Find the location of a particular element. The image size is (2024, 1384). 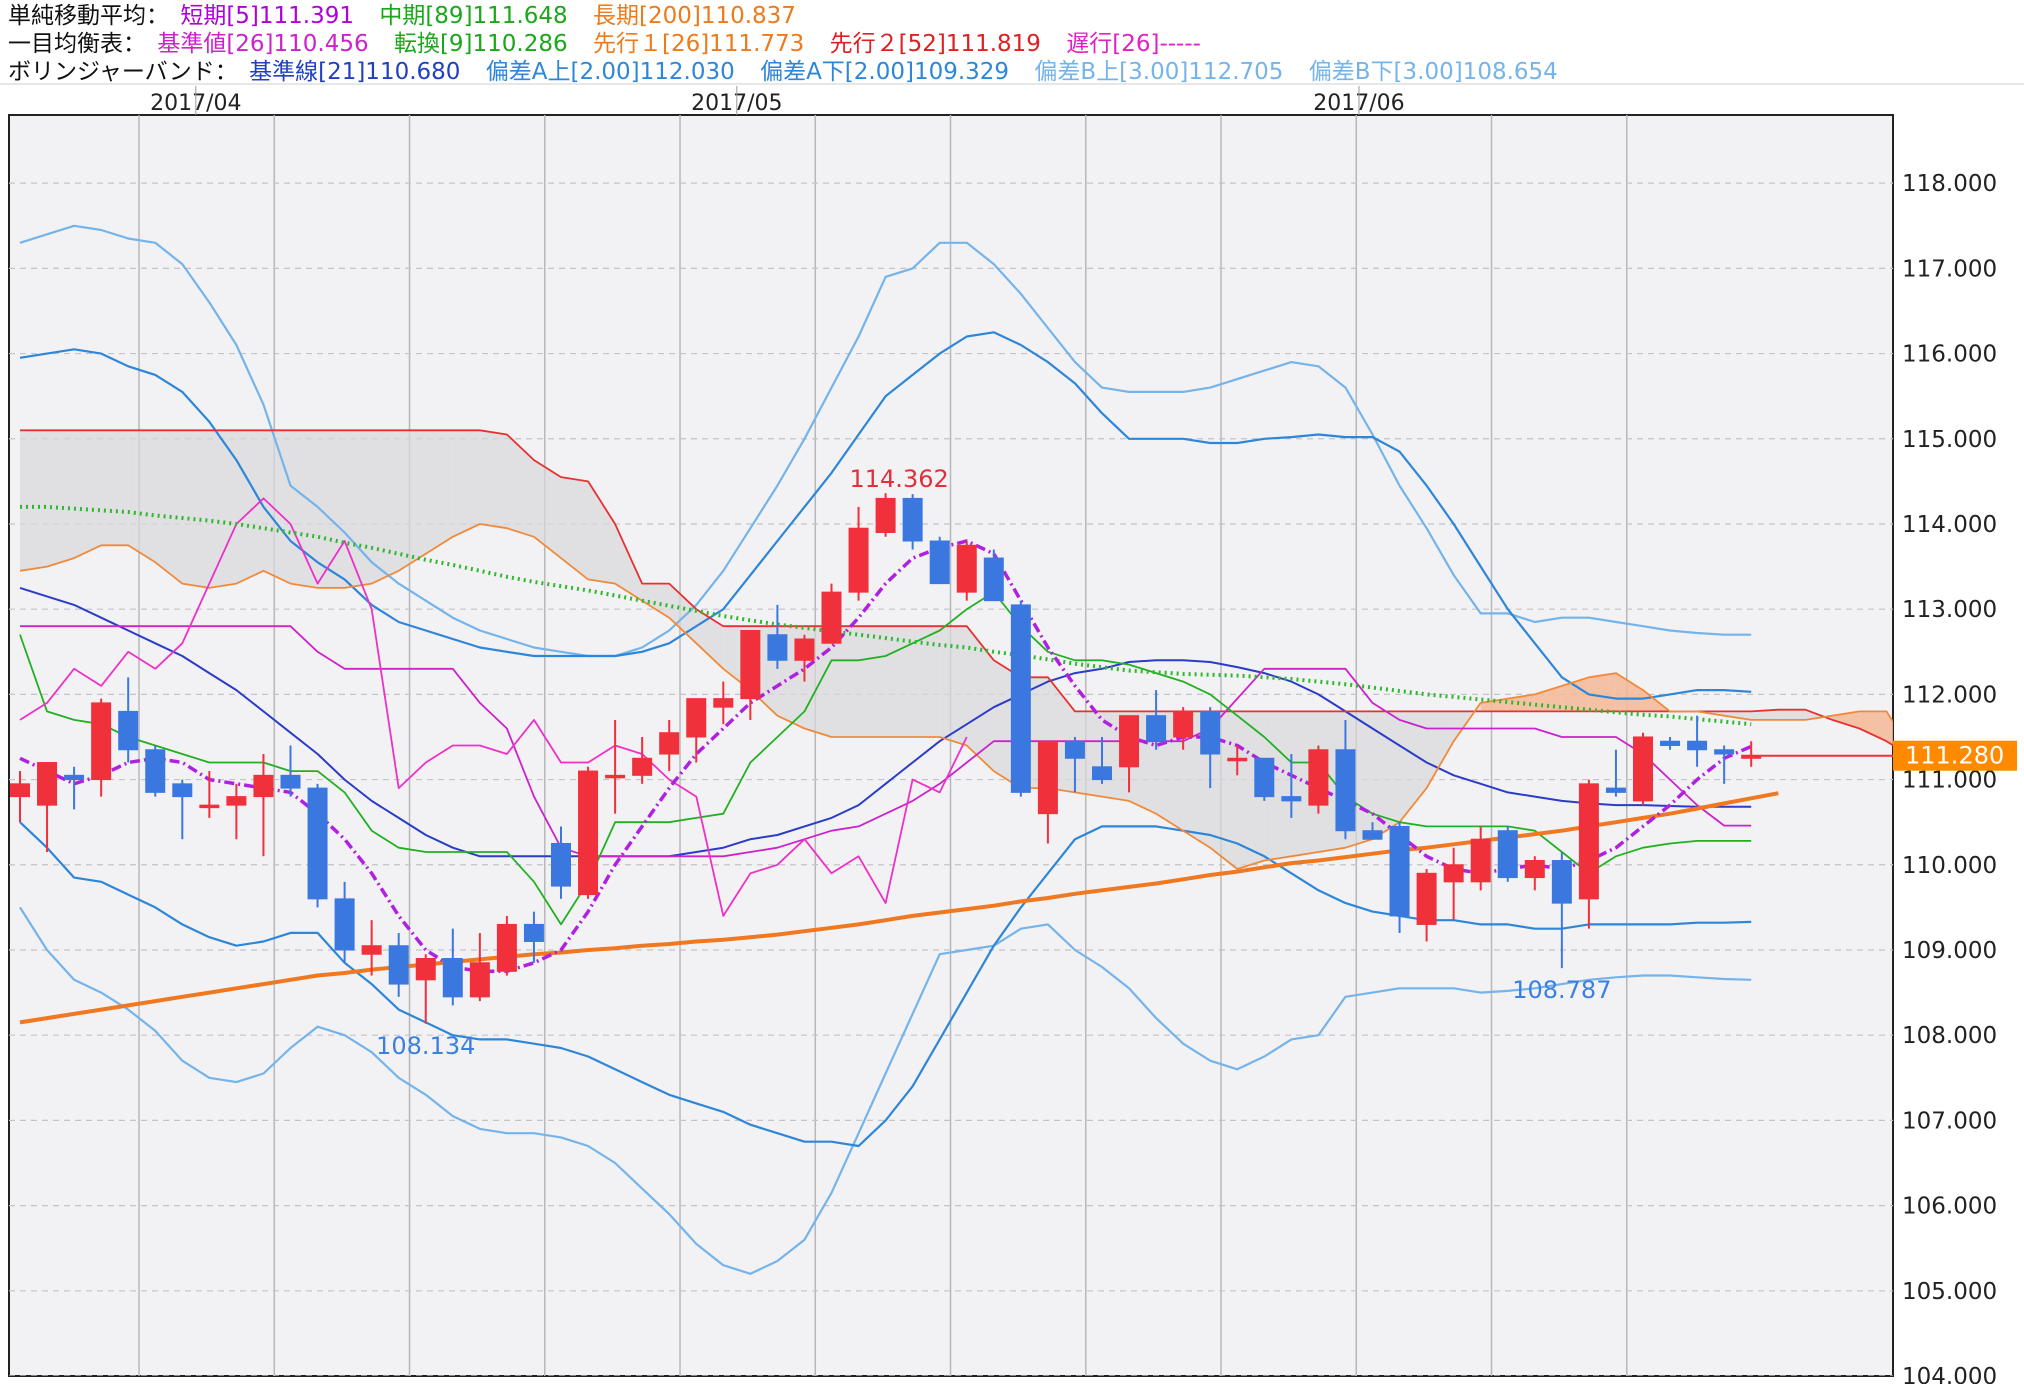

kijun-sen-line is located at coordinates (886, 741).